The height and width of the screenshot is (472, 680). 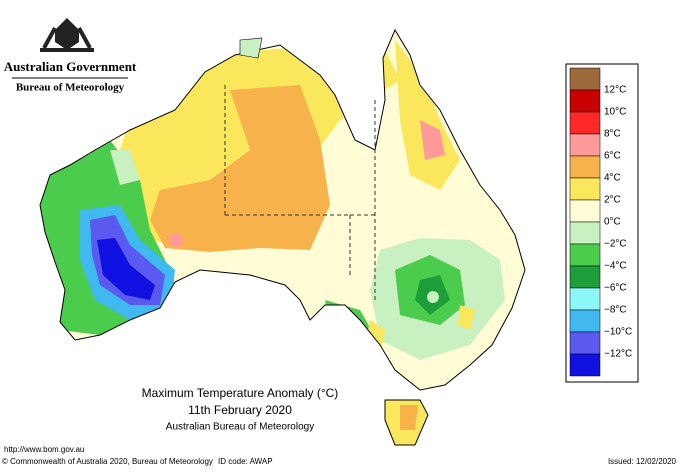 I want to click on legend-label: −4°C, so click(x=615, y=266).